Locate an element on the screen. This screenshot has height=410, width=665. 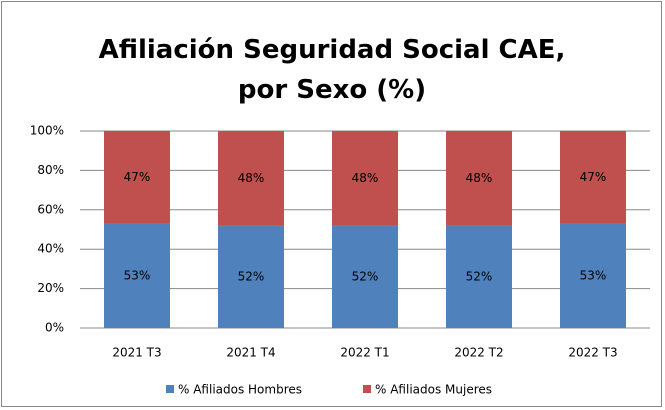
x-tick-label: 2021 T4 is located at coordinates (250, 353).